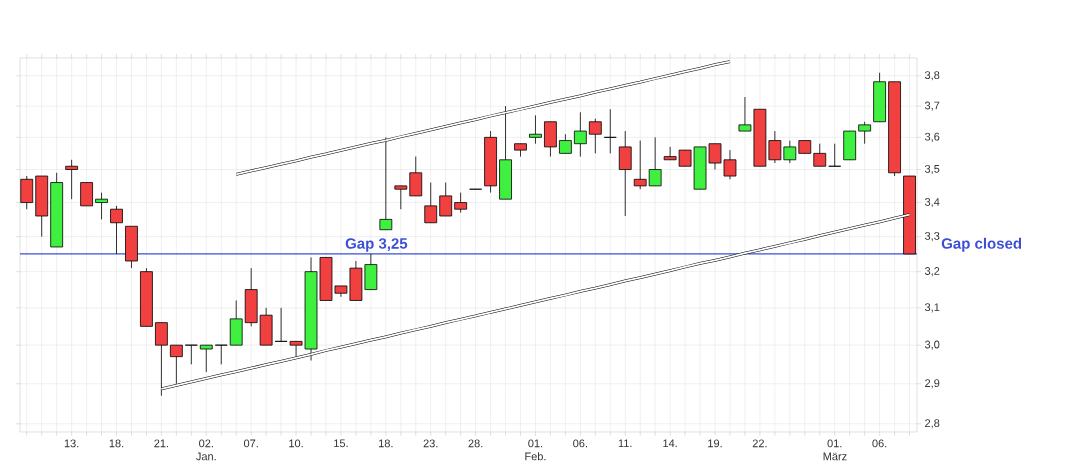 The image size is (1092, 469). Describe the element at coordinates (430, 443) in the screenshot. I see `x-tick-label: 23.` at that location.